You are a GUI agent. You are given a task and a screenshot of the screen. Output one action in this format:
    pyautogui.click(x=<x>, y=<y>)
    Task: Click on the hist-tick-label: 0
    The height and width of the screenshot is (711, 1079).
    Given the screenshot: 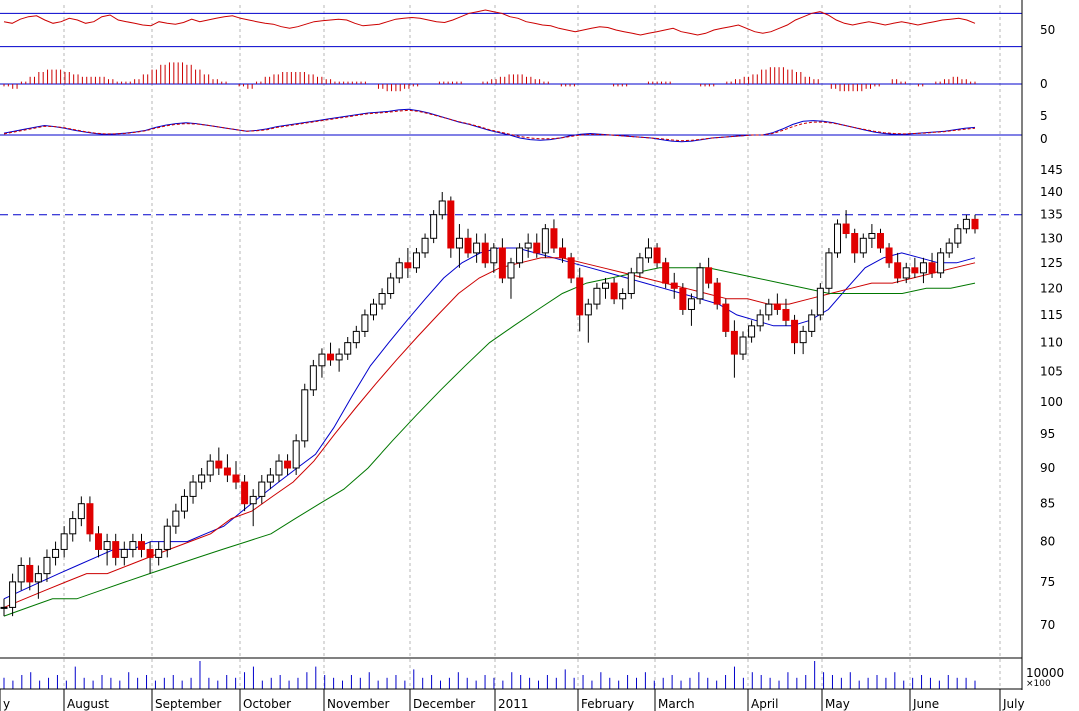 What is the action you would take?
    pyautogui.click(x=1044, y=84)
    